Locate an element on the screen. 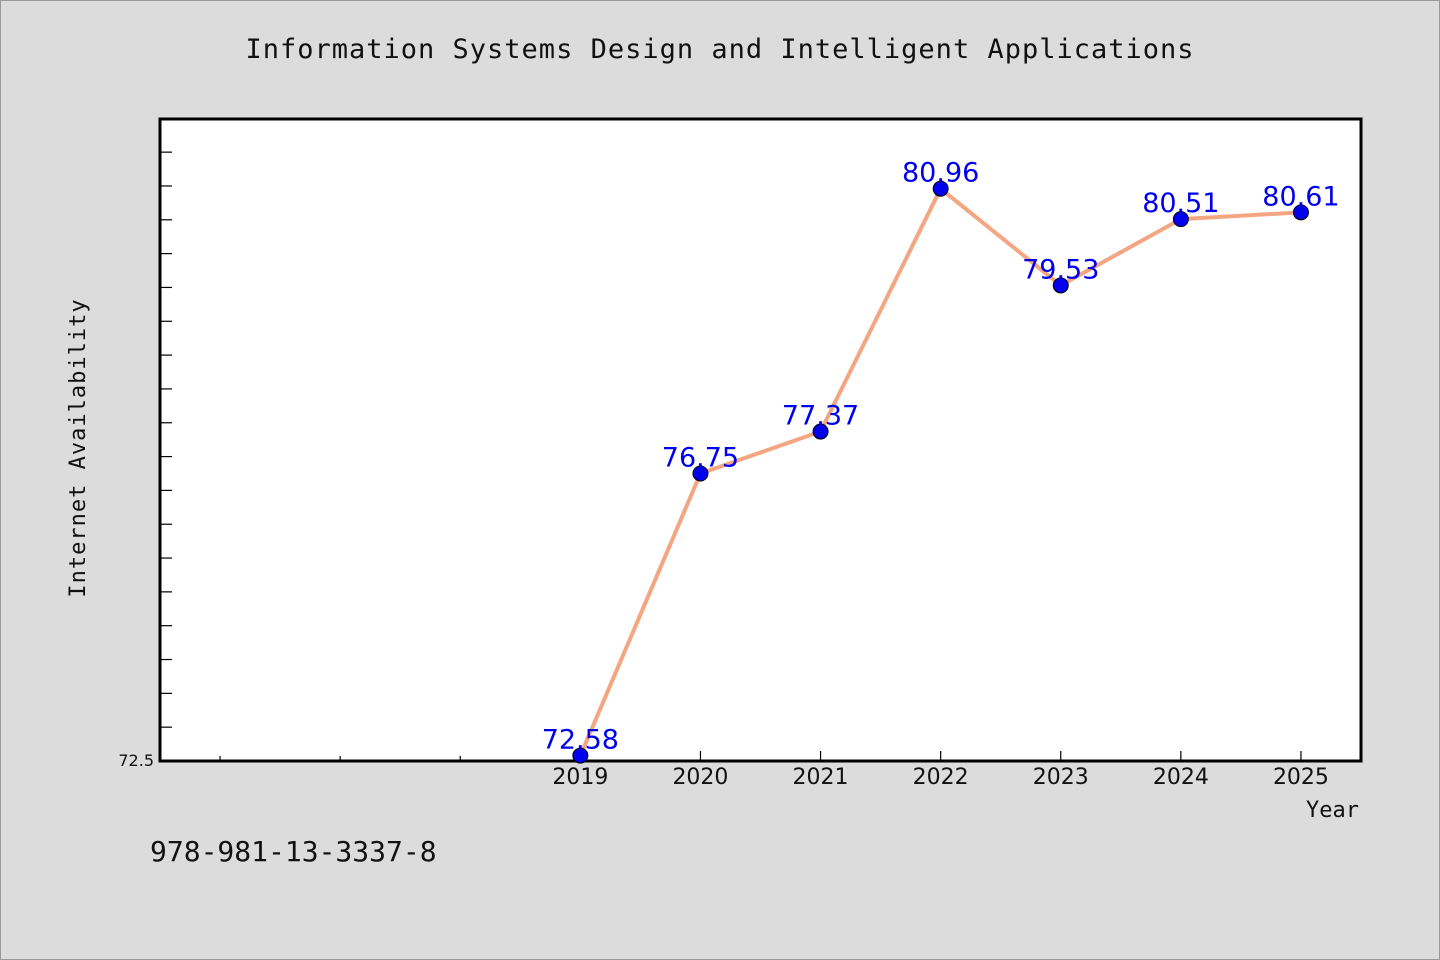 The height and width of the screenshot is (960, 1440). isbn-footnote: 978-981-13-3337-8 is located at coordinates (293, 851).